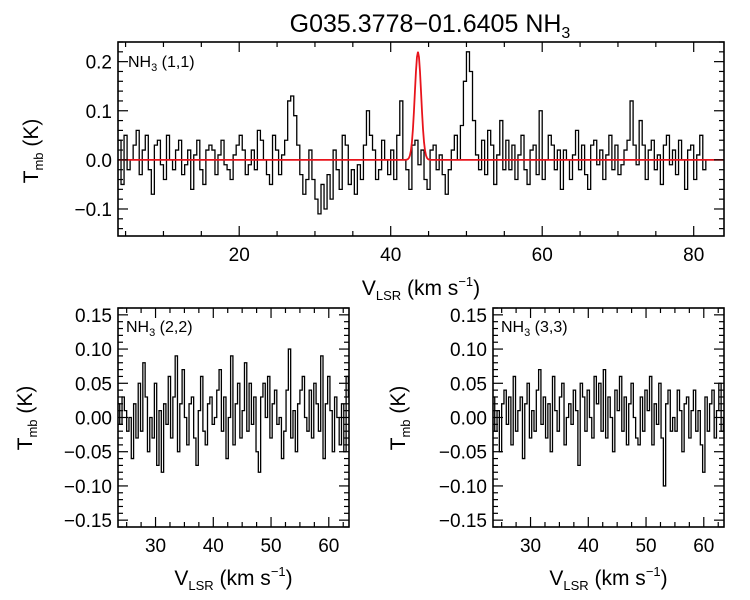  I want to click on figure-title: G035.3778−01.6405 NH3, so click(430, 26).